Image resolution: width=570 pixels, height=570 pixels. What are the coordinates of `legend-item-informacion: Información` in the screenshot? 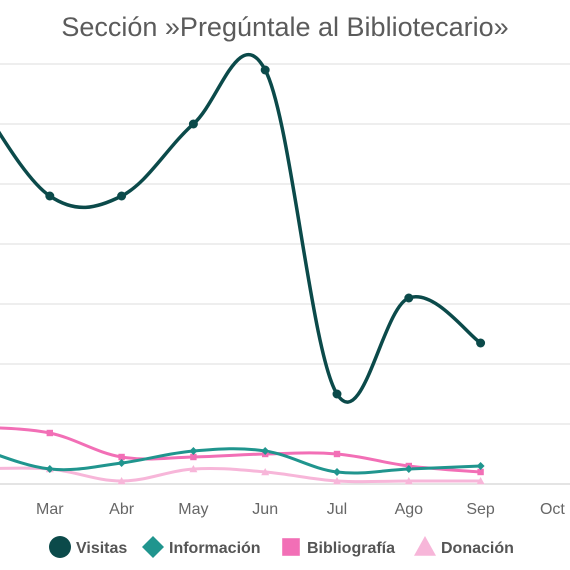 It's located at (201, 547).